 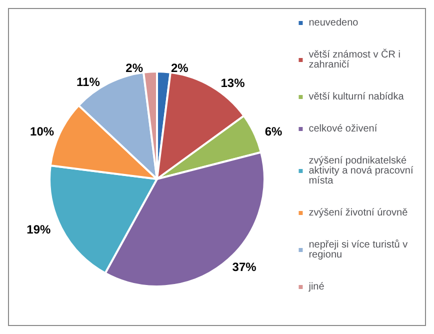 I want to click on data-label: 37%, so click(x=244, y=267).